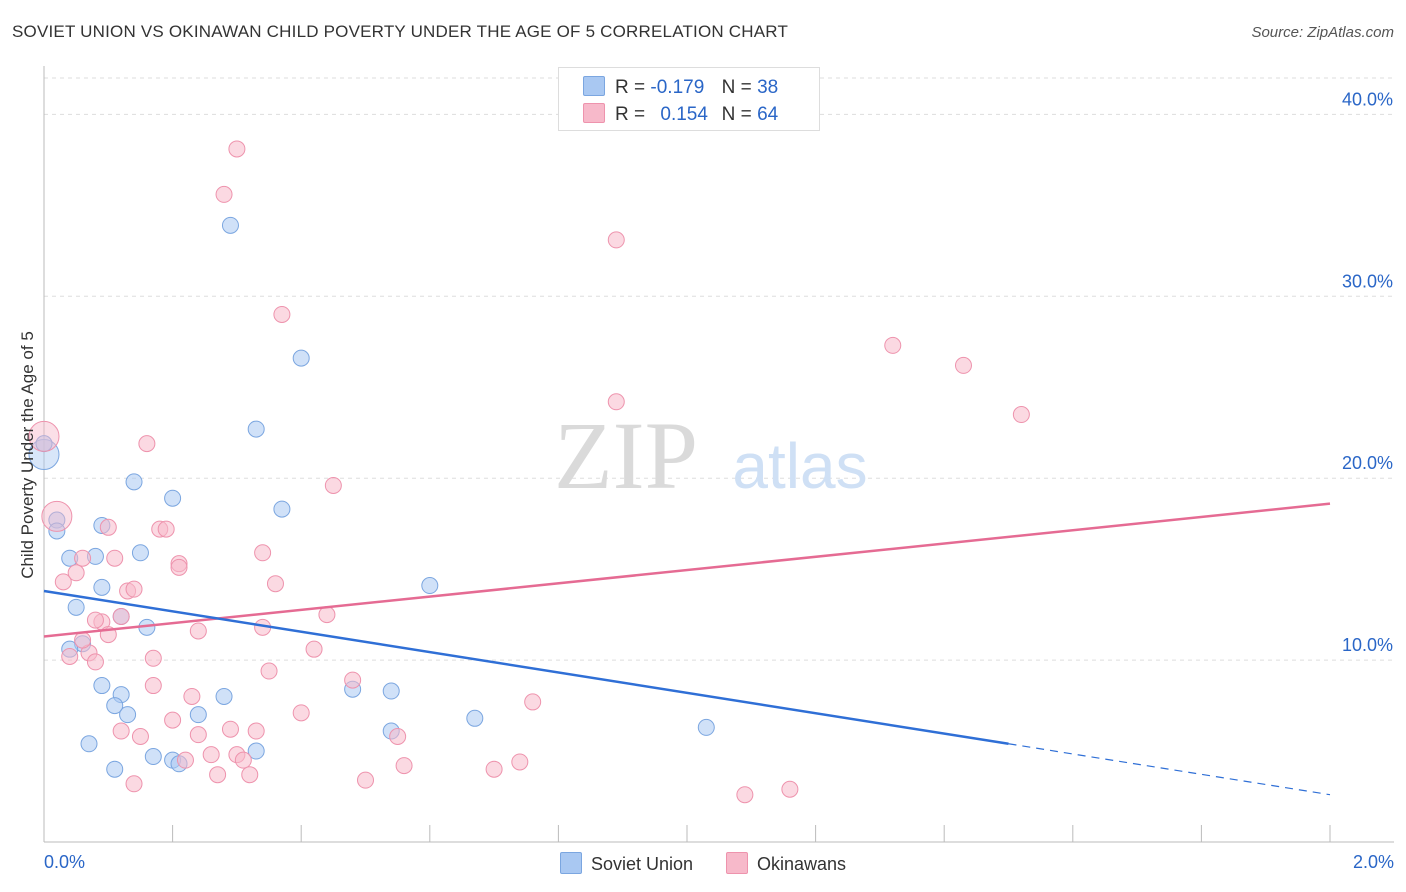 The image size is (1406, 892). Describe the element at coordinates (1367, 645) in the screenshot. I see `y-tick-label: 10.0%` at that location.